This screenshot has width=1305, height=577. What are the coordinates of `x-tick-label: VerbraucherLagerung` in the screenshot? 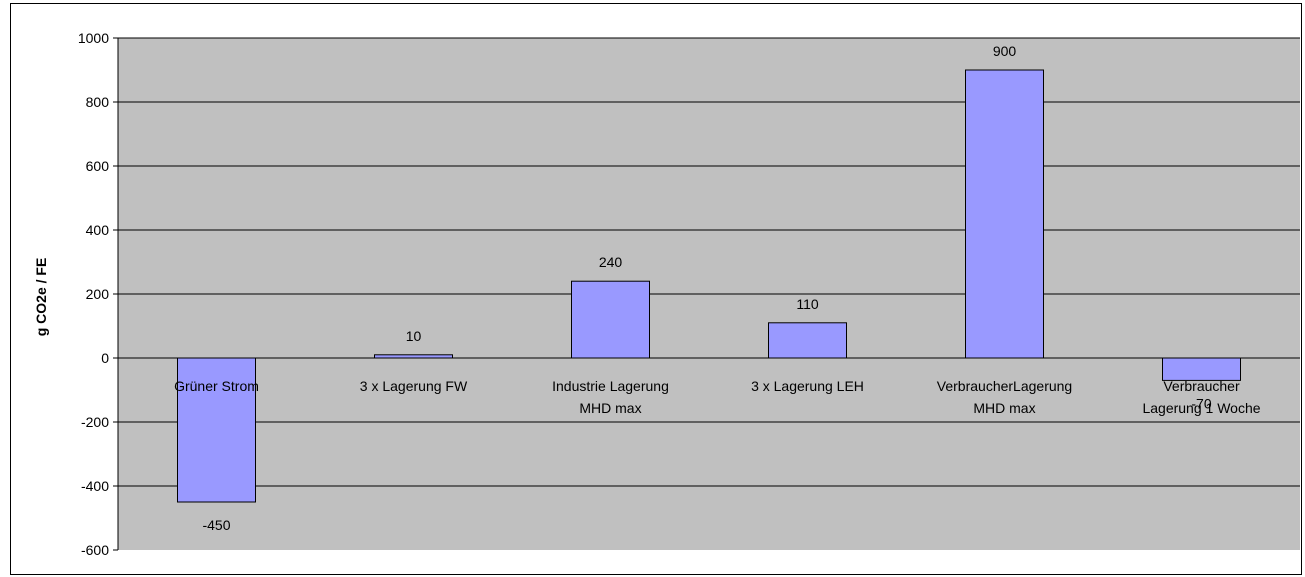 It's located at (1004, 386).